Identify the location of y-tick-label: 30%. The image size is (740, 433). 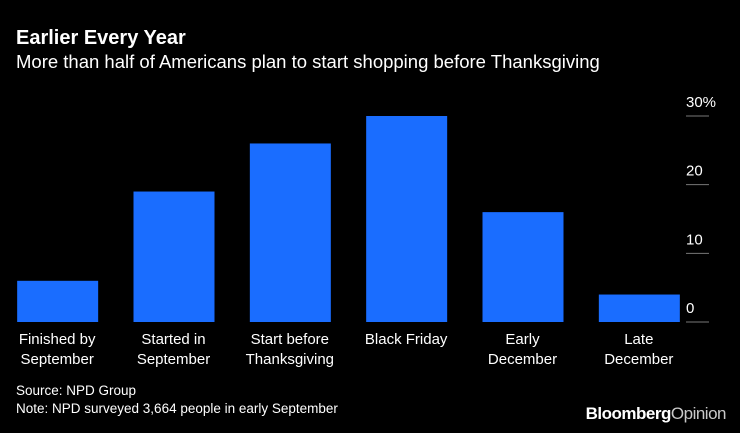
(701, 102).